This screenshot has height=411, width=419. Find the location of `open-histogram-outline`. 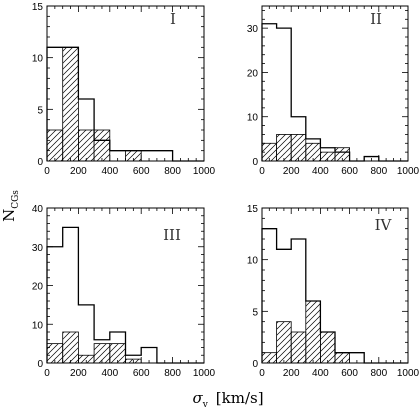

open-histogram-outline is located at coordinates (334, 92).